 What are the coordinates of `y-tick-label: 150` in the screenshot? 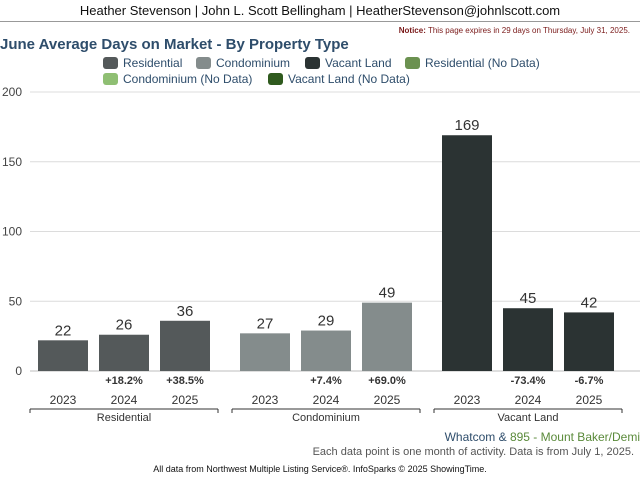 It's located at (12, 162).